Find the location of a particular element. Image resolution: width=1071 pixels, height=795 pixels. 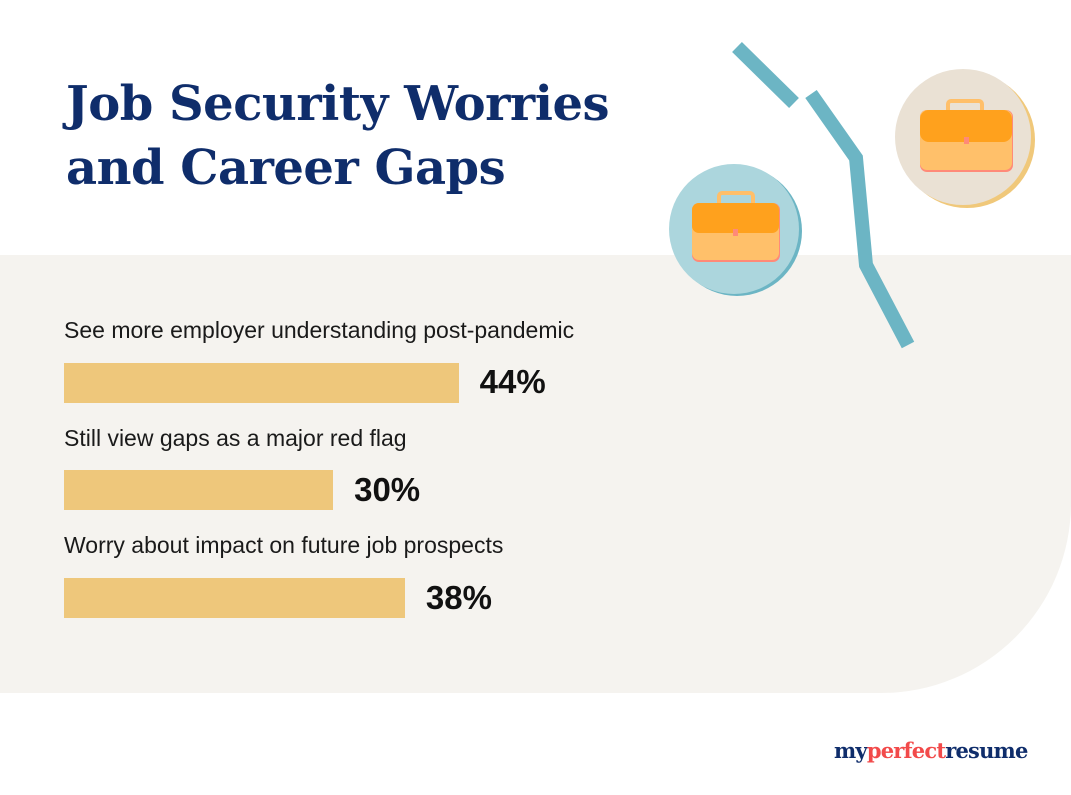

value-label: 30% is located at coordinates (387, 489).